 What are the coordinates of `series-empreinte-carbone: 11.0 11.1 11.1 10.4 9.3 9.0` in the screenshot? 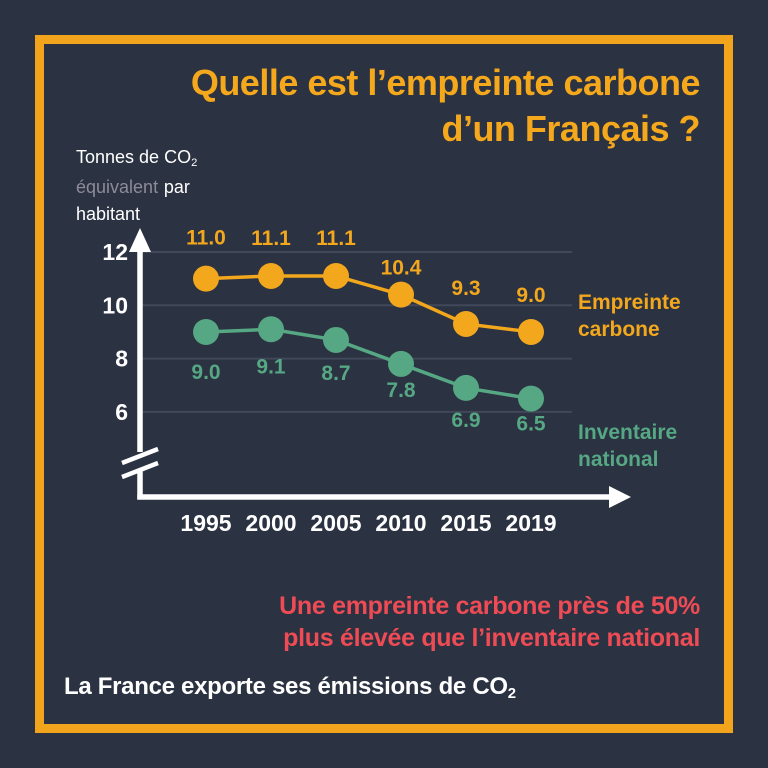 It's located at (366, 286).